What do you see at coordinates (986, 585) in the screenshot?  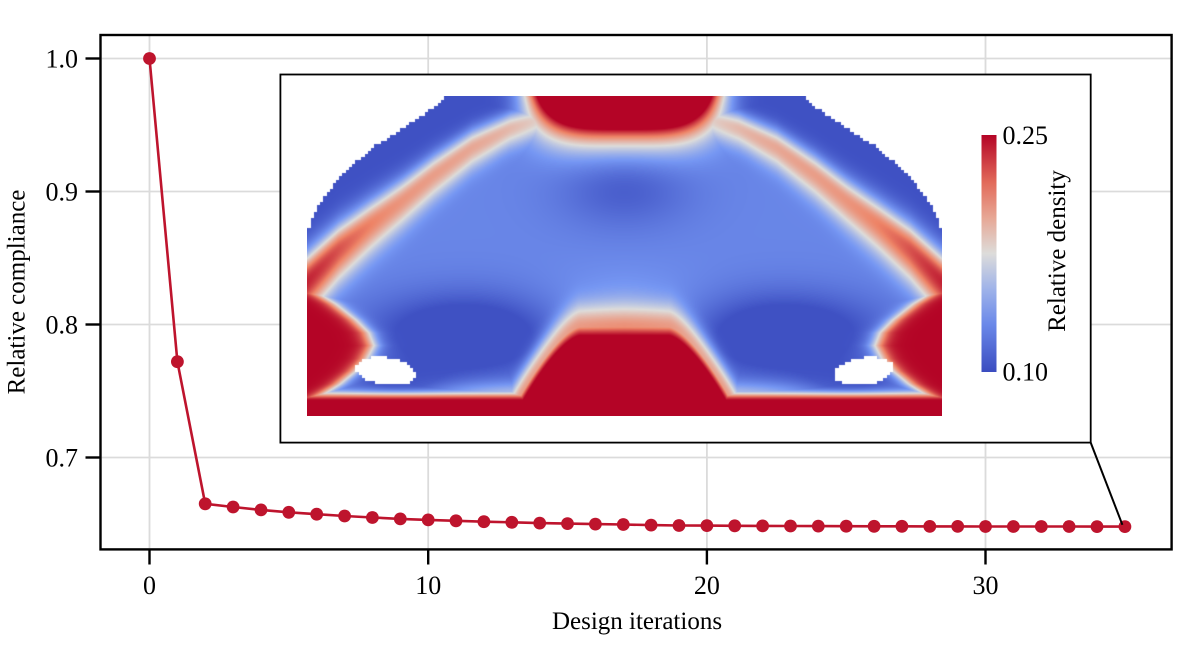 I see `svg-text: 30` at bounding box center [986, 585].